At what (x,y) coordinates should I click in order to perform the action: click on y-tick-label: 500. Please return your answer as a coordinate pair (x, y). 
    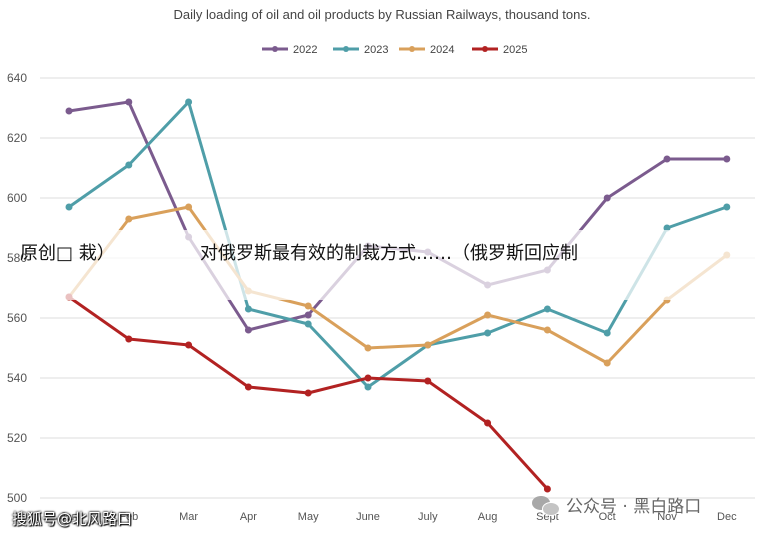
    Looking at the image, I should click on (17, 498).